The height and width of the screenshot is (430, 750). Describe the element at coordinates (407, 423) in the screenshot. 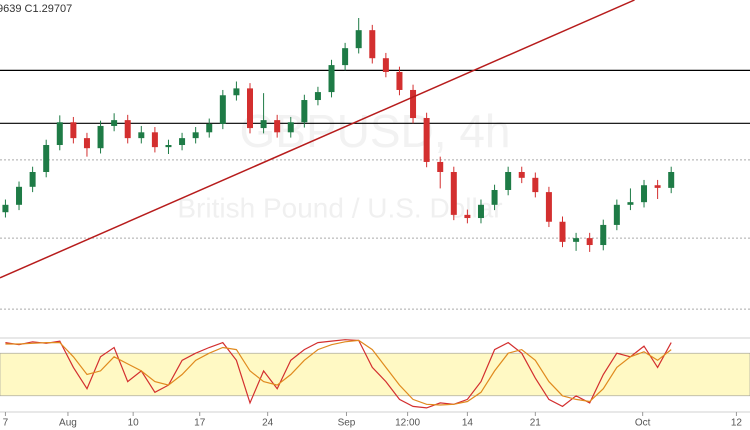

I see `x-tick-label: 12:00` at that location.